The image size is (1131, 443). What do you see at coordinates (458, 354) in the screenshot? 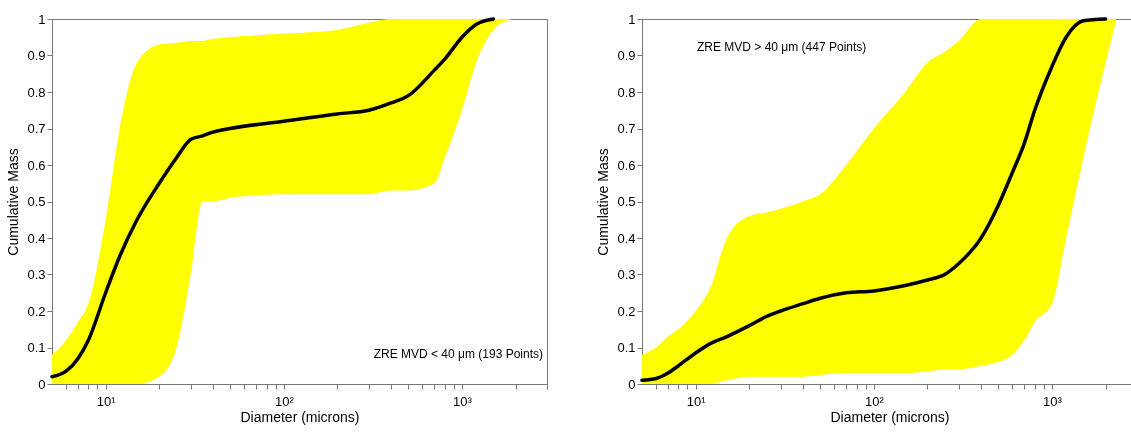
I see `annotation: ZRE MVD < 40 μm (193 Points)` at bounding box center [458, 354].